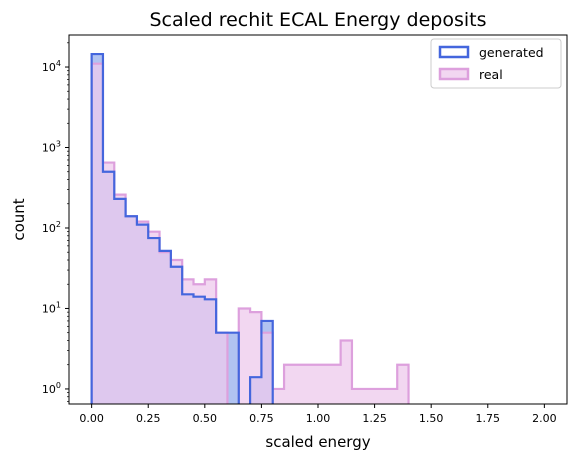 The width and height of the screenshot is (574, 461). I want to click on x-tick-label: 0.75, so click(261, 418).